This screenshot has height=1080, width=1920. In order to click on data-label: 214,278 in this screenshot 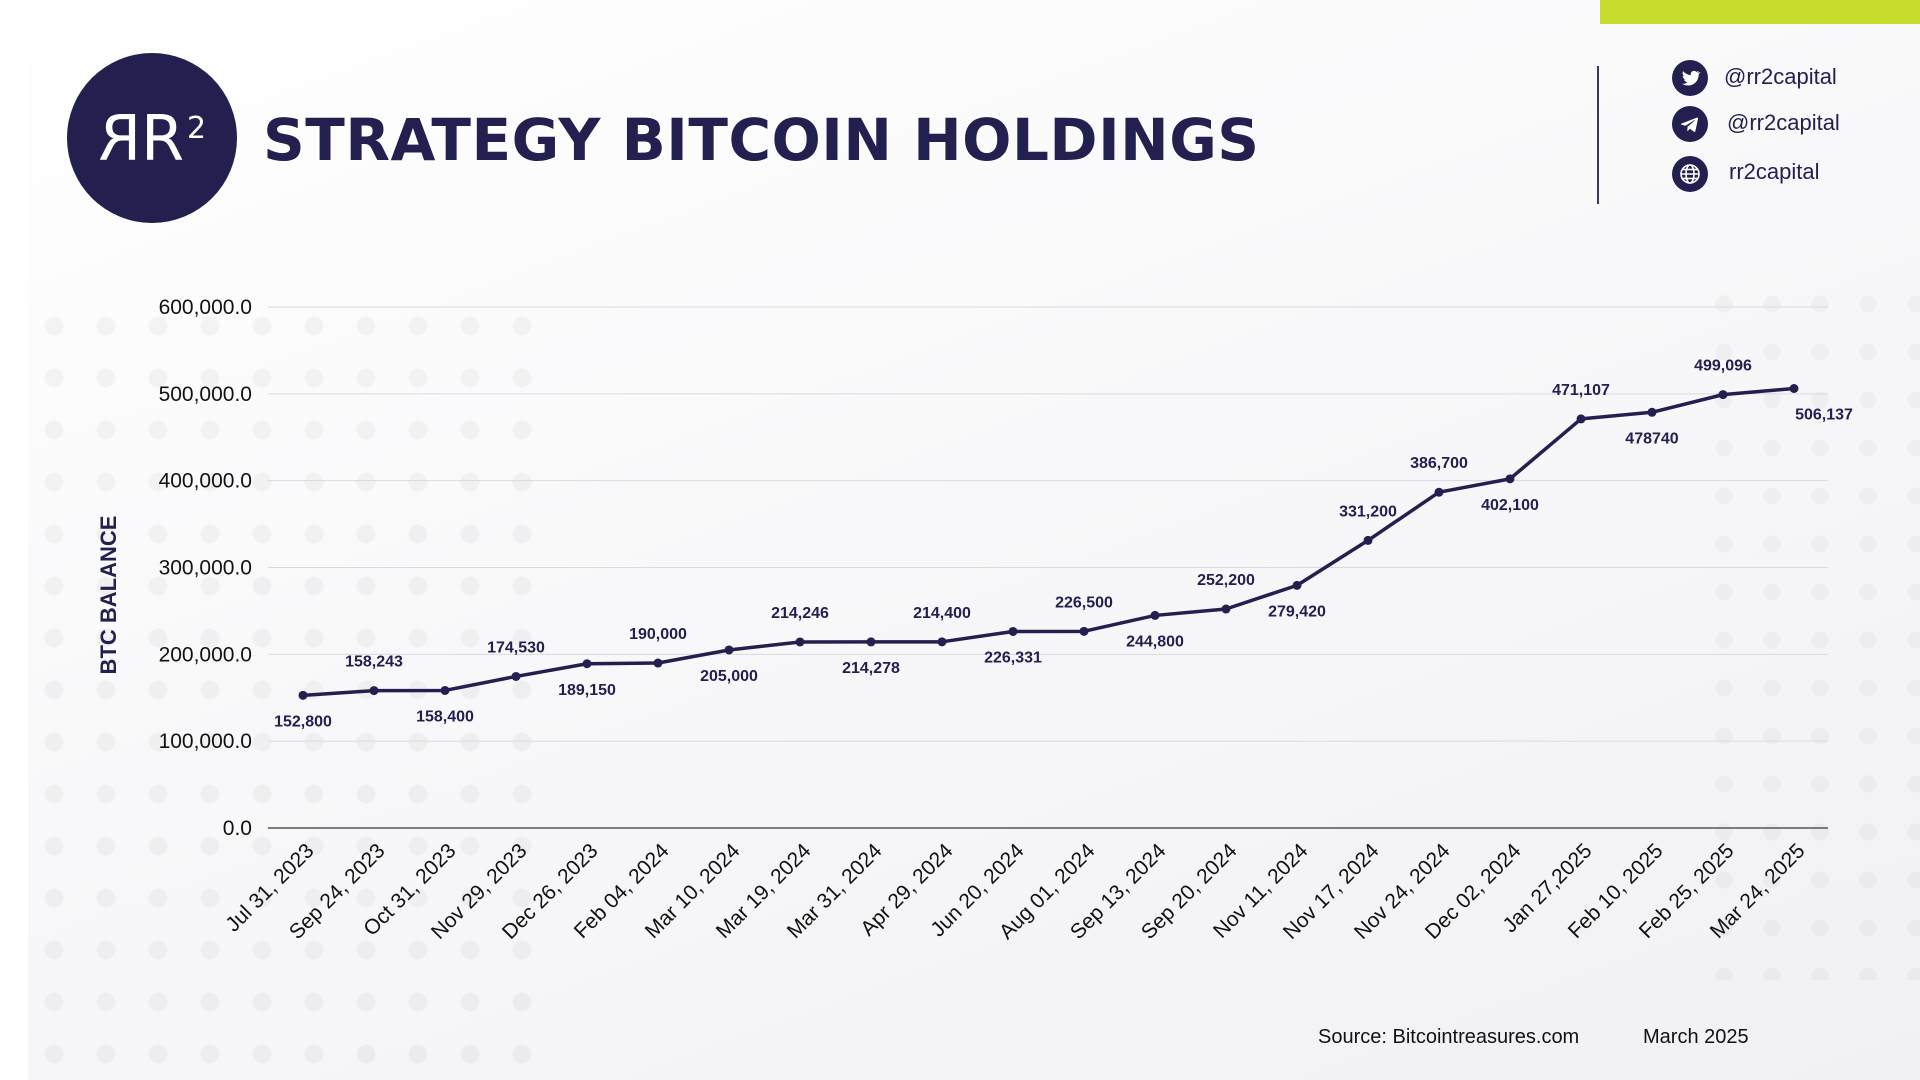, I will do `click(871, 668)`.